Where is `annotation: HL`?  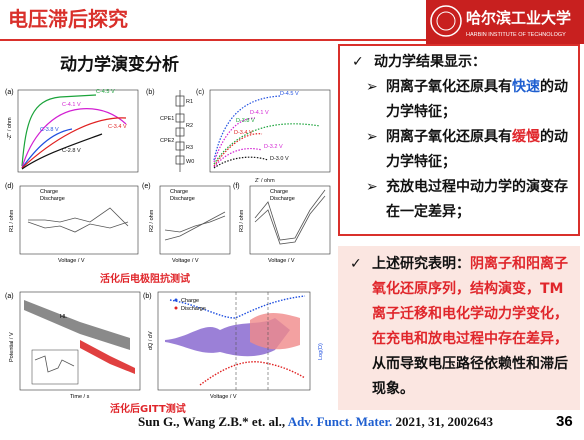 annotation: HL is located at coordinates (63, 317).